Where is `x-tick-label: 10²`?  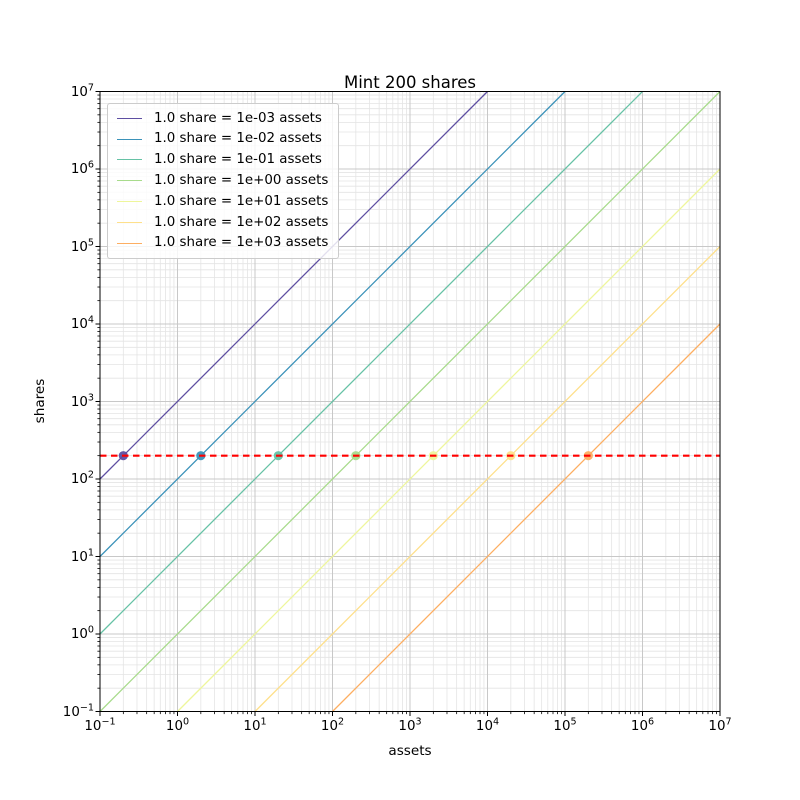
x-tick-label: 10² is located at coordinates (332, 726).